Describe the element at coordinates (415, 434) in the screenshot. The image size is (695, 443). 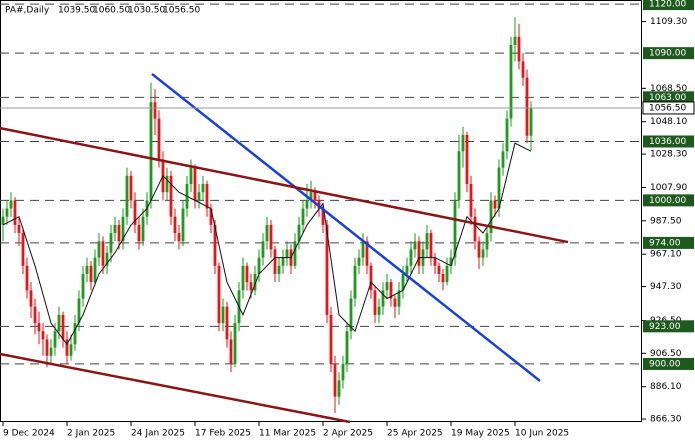
I see `x-tick-label: 25 Apr 2025` at that location.